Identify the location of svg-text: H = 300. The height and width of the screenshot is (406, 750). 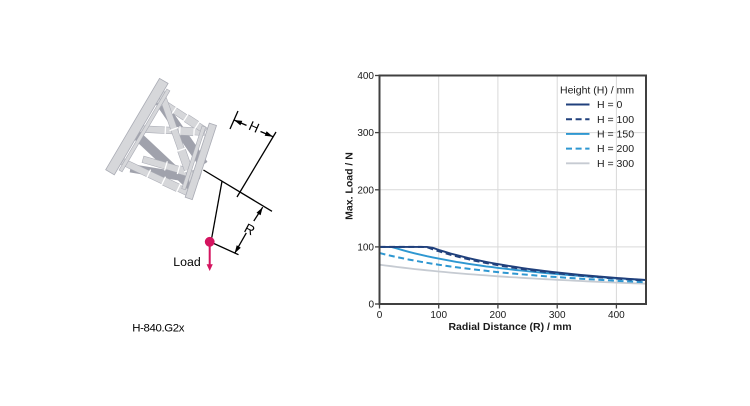
(615, 164).